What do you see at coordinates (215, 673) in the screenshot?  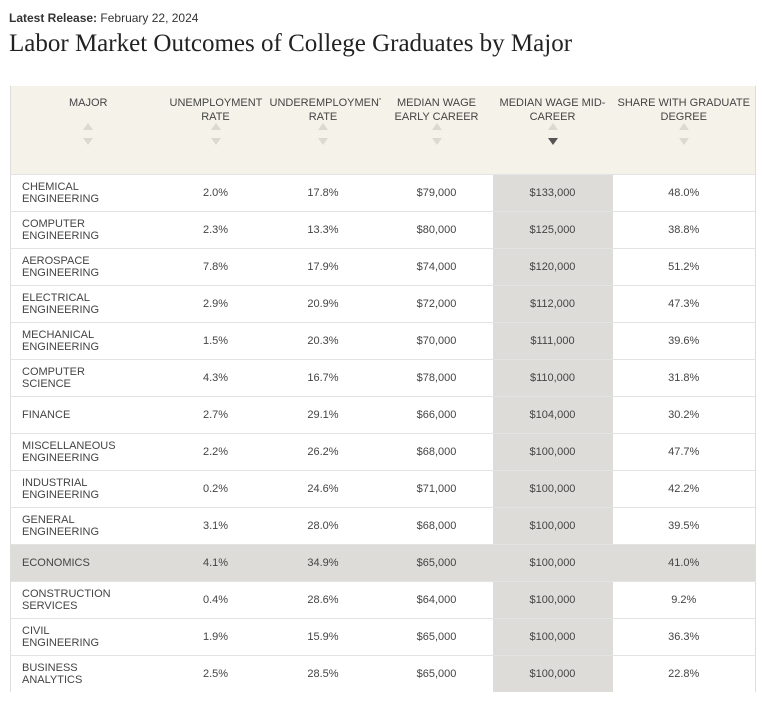 I see `value-cell: 2.5%` at bounding box center [215, 673].